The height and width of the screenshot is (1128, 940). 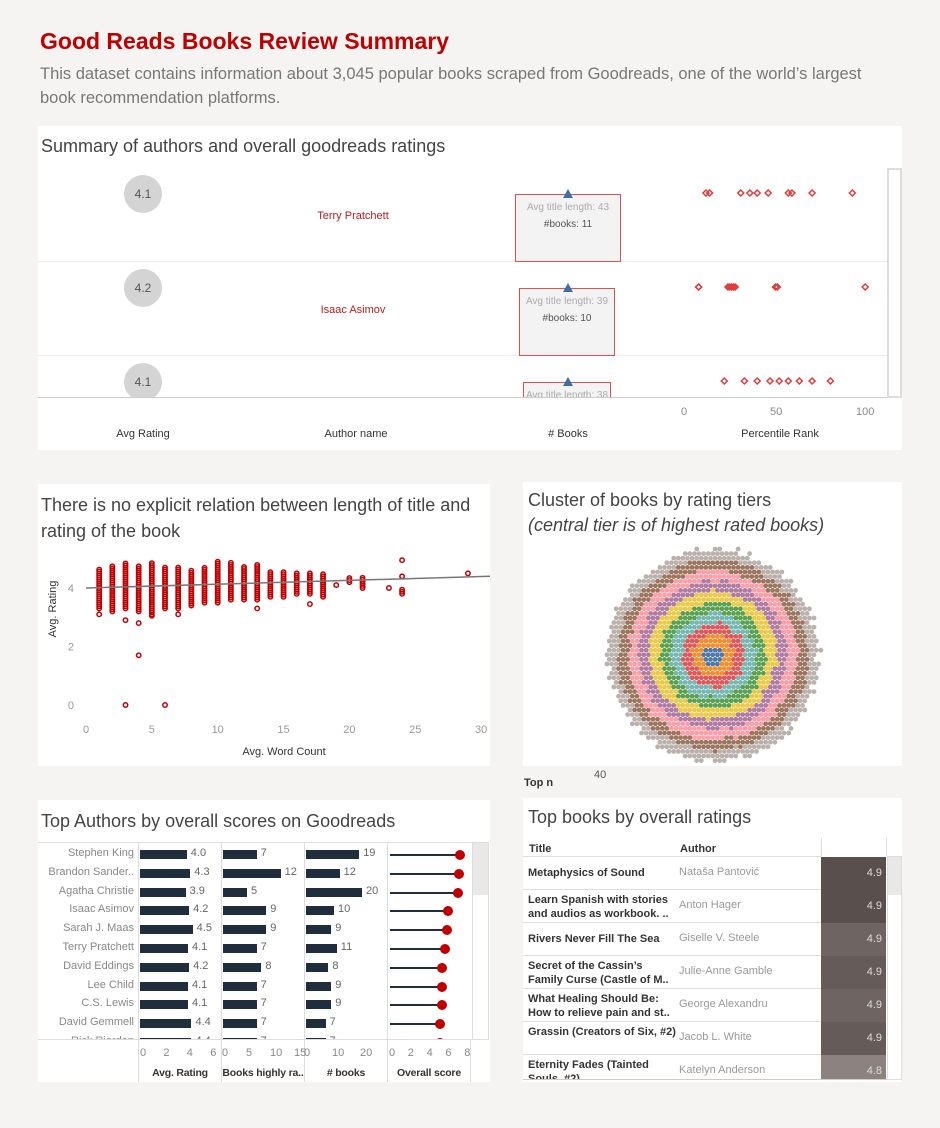 I want to click on avg-rating-bar, so click(x=166, y=1024).